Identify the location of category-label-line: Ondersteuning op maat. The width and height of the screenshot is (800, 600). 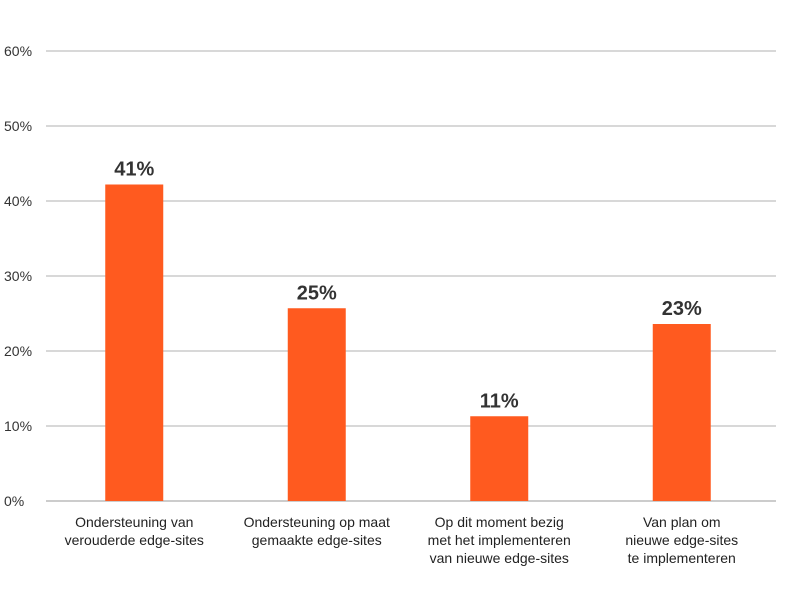
(317, 522).